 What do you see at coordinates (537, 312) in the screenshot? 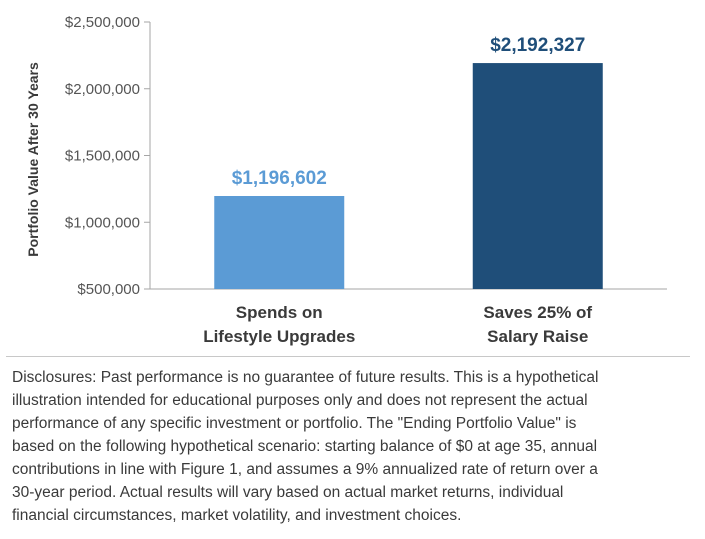
I see `x-category-label: Saves 25% of` at bounding box center [537, 312].